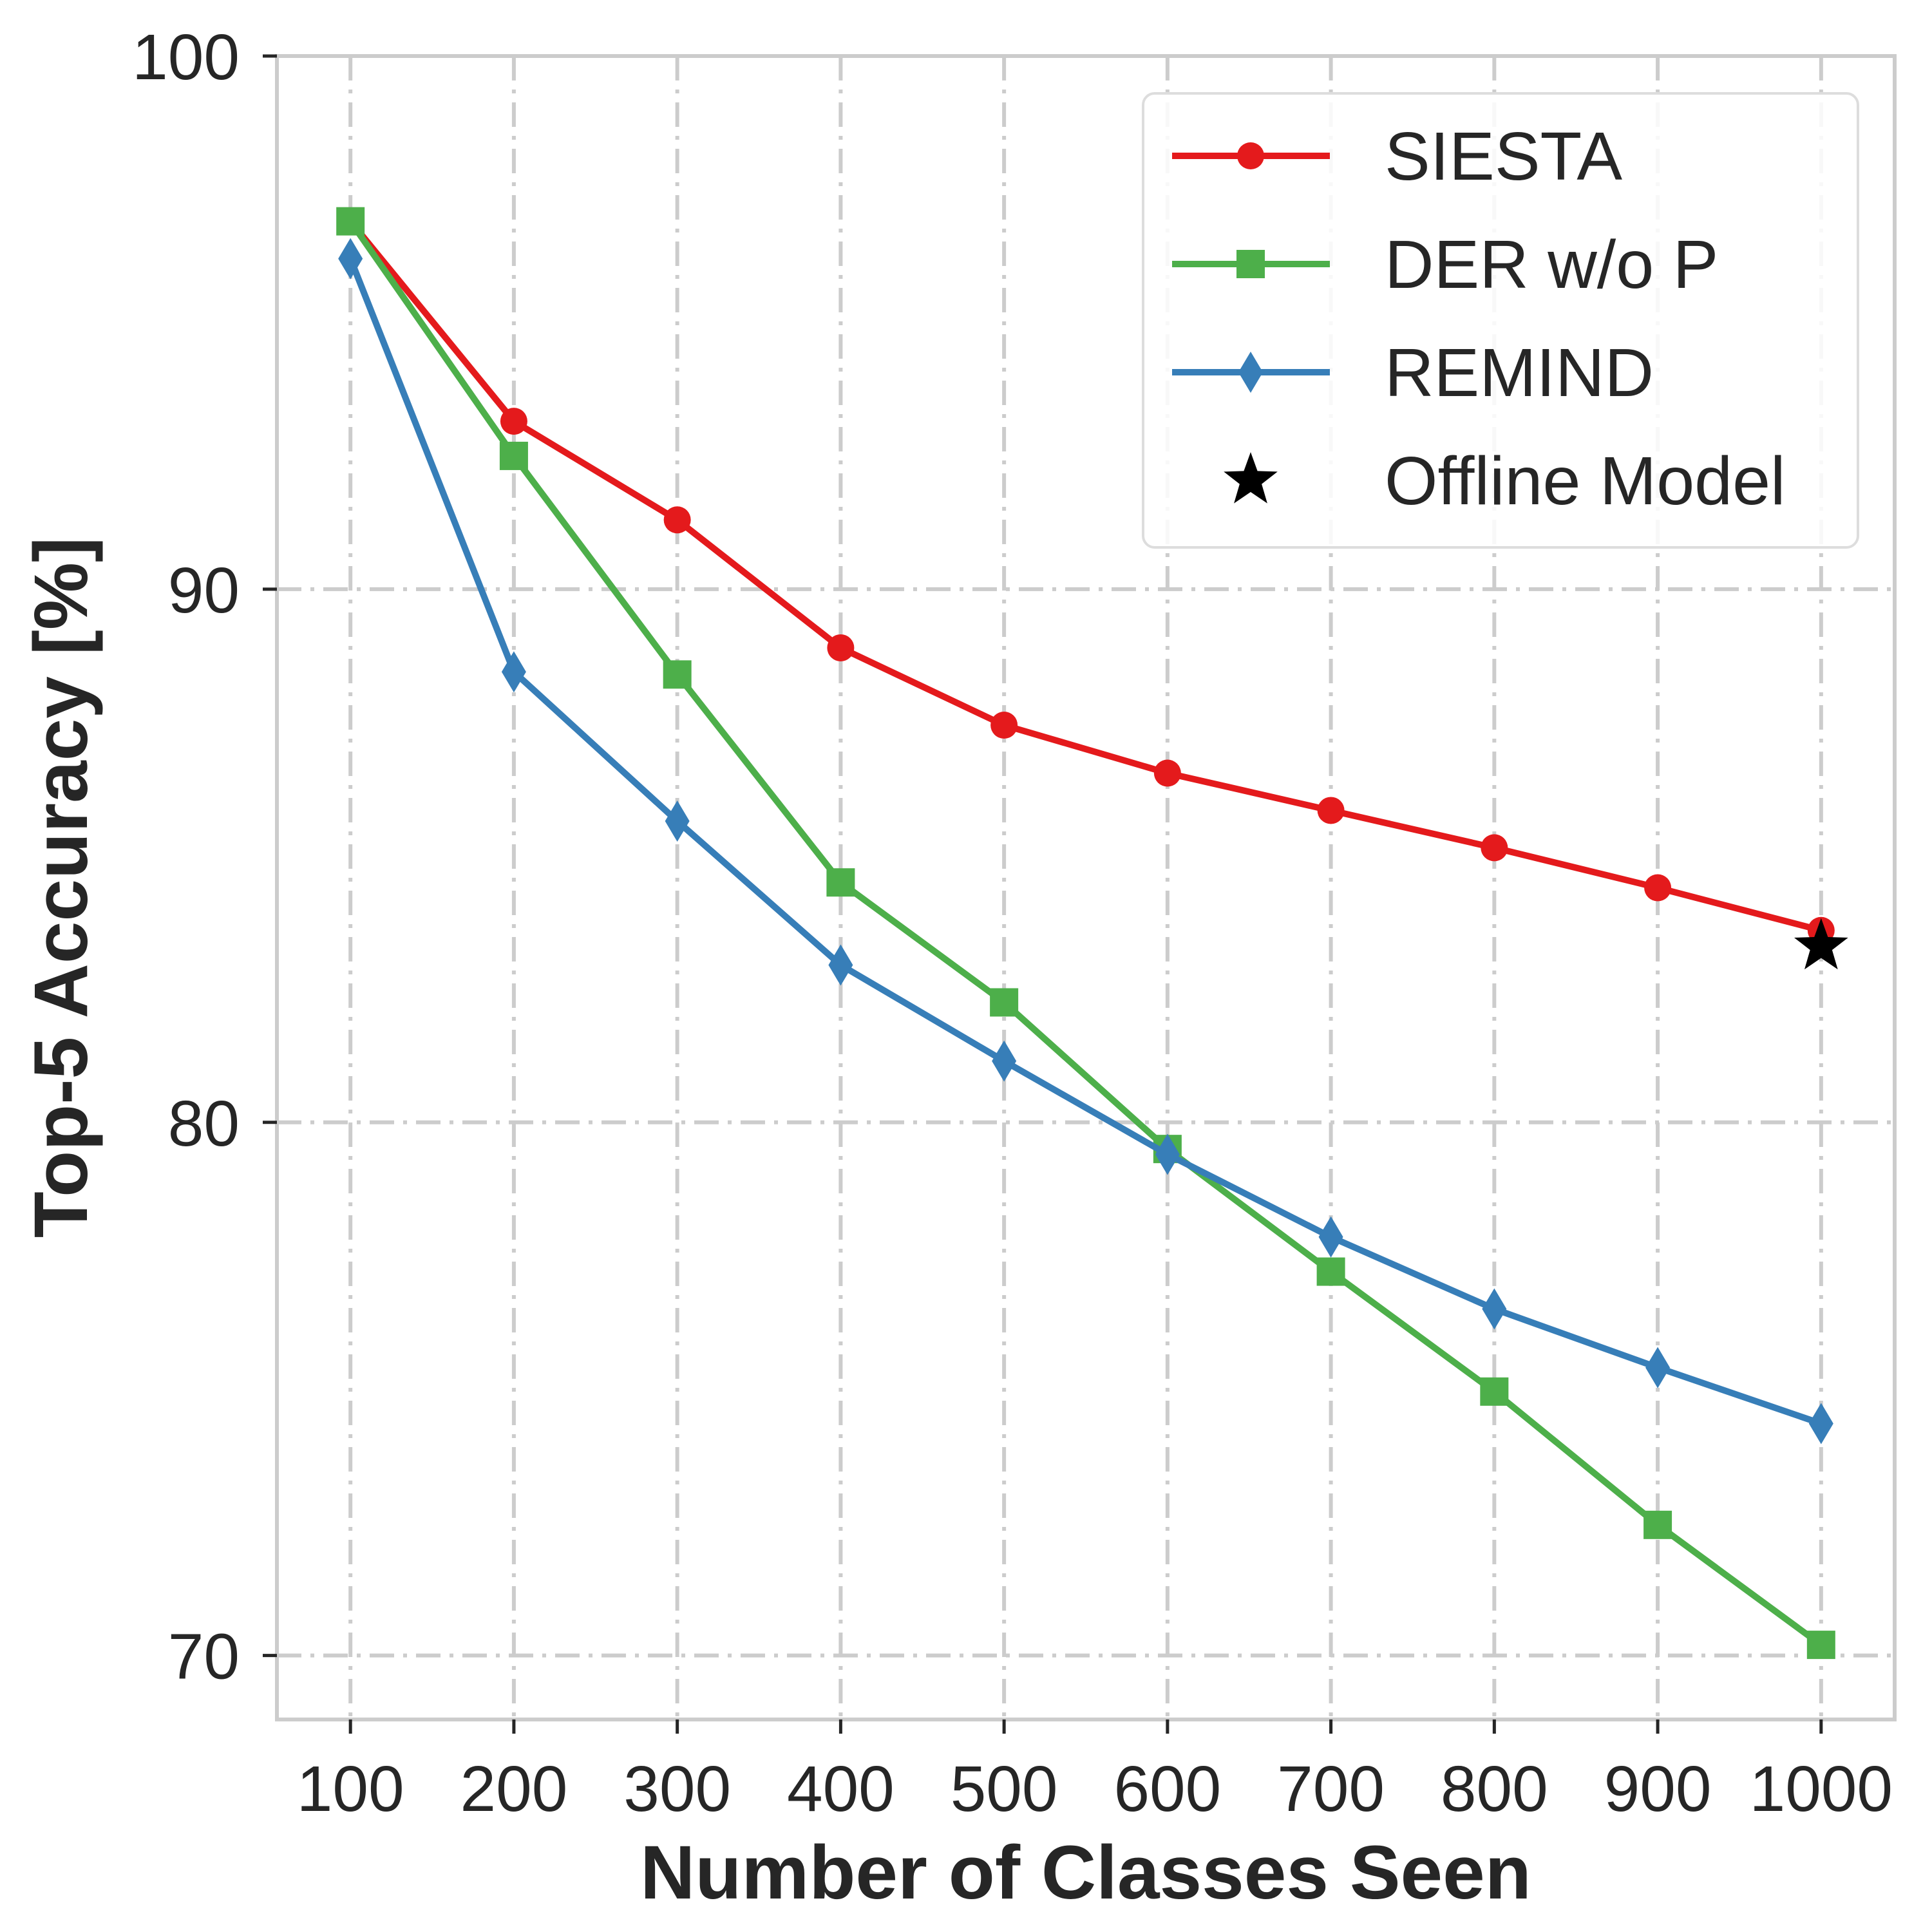 Image resolution: width=1932 pixels, height=1932 pixels. I want to click on legend-label: REMIND, so click(1519, 373).